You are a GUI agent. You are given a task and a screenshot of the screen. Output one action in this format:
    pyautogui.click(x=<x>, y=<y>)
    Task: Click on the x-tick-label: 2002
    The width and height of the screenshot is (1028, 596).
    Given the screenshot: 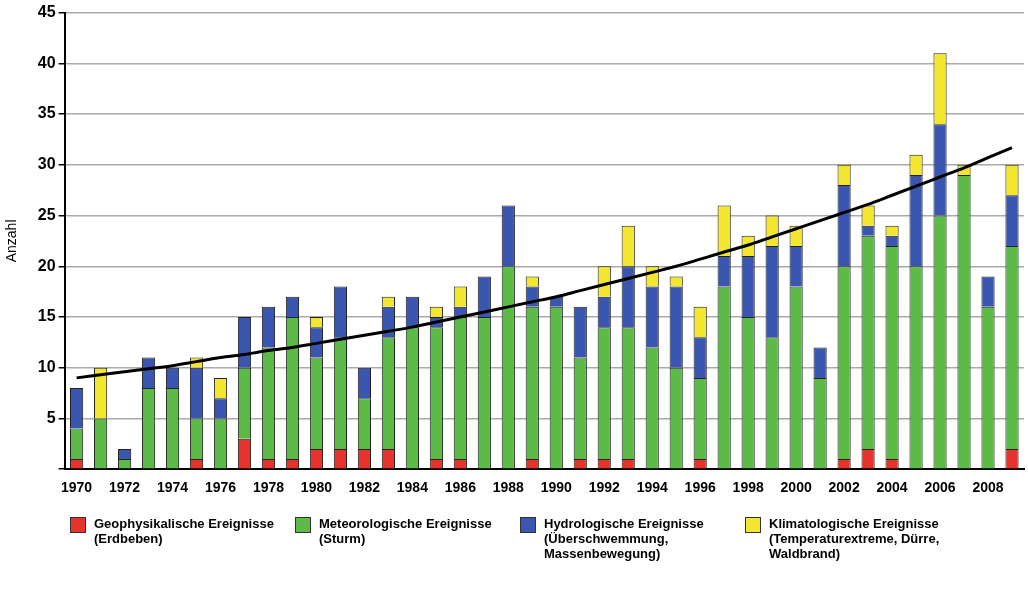 What is the action you would take?
    pyautogui.click(x=844, y=487)
    